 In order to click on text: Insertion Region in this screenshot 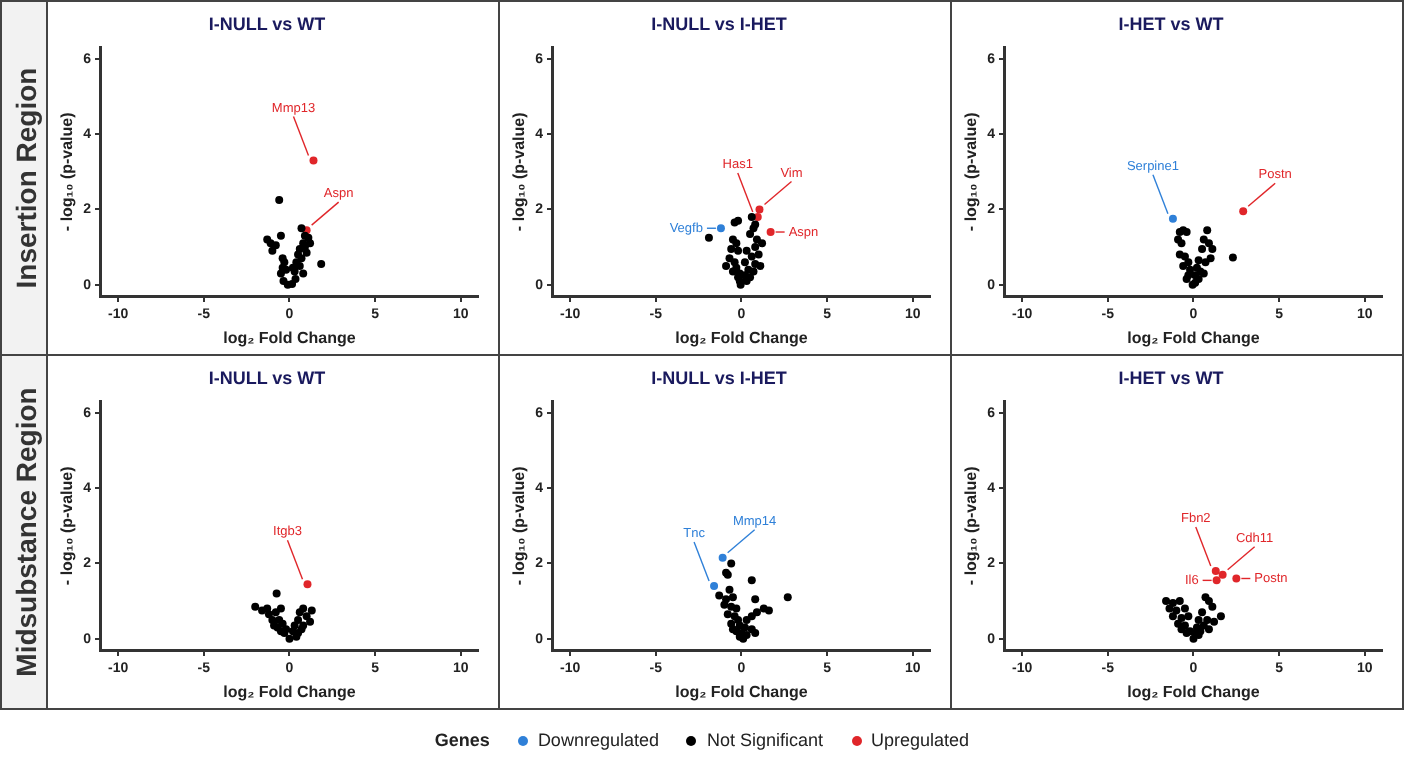, I will do `click(26, 178)`.